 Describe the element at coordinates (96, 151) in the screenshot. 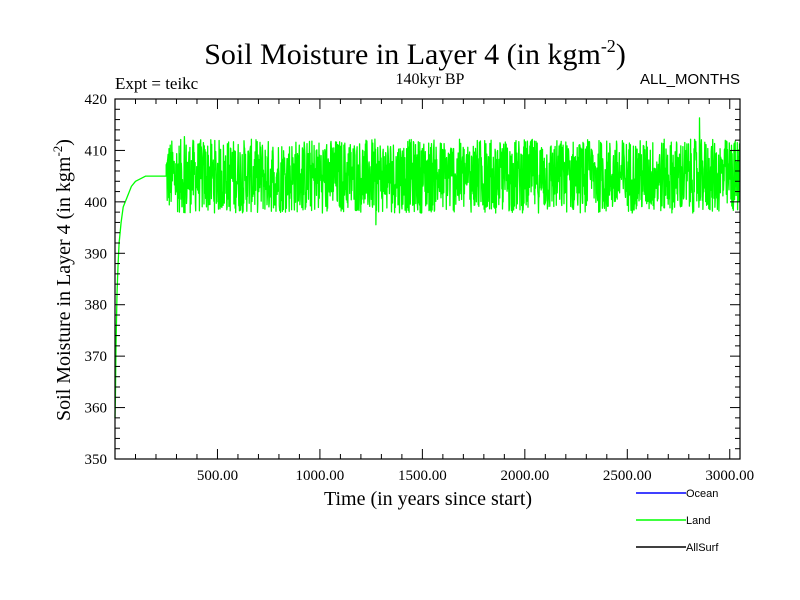

I see `y-tick-label: 410` at that location.